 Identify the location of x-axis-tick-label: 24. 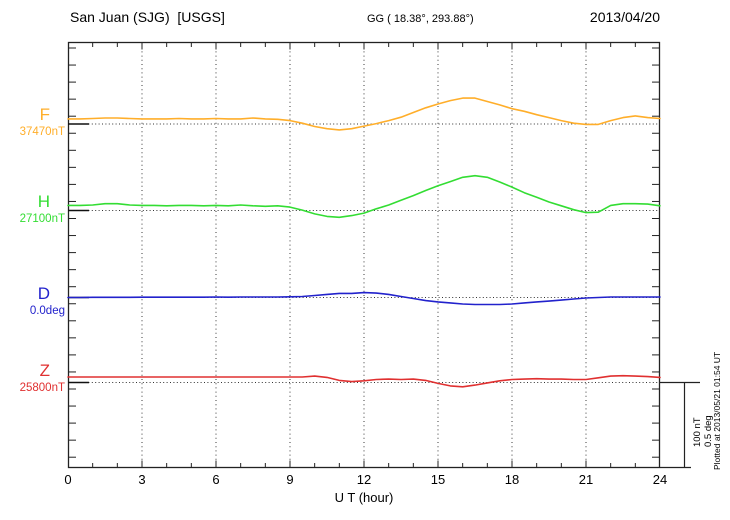
(660, 479).